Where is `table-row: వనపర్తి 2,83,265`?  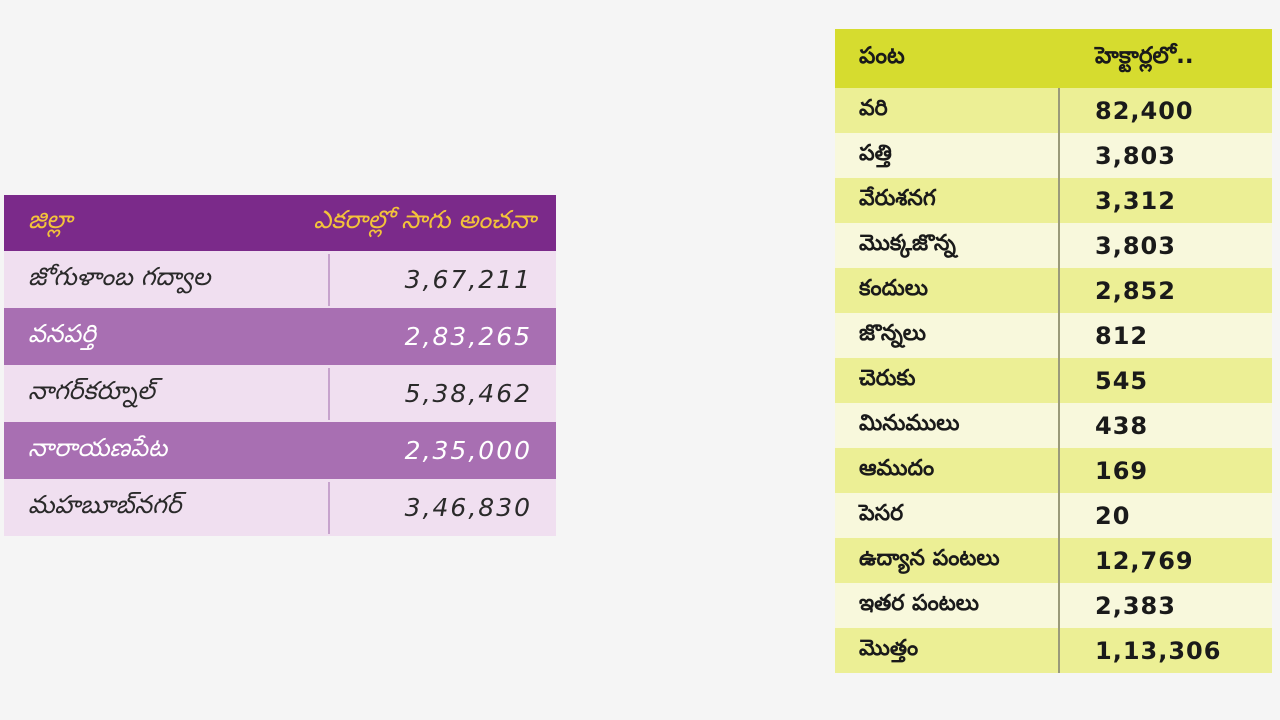
table-row: వనపర్తి 2,83,265 is located at coordinates (280, 336).